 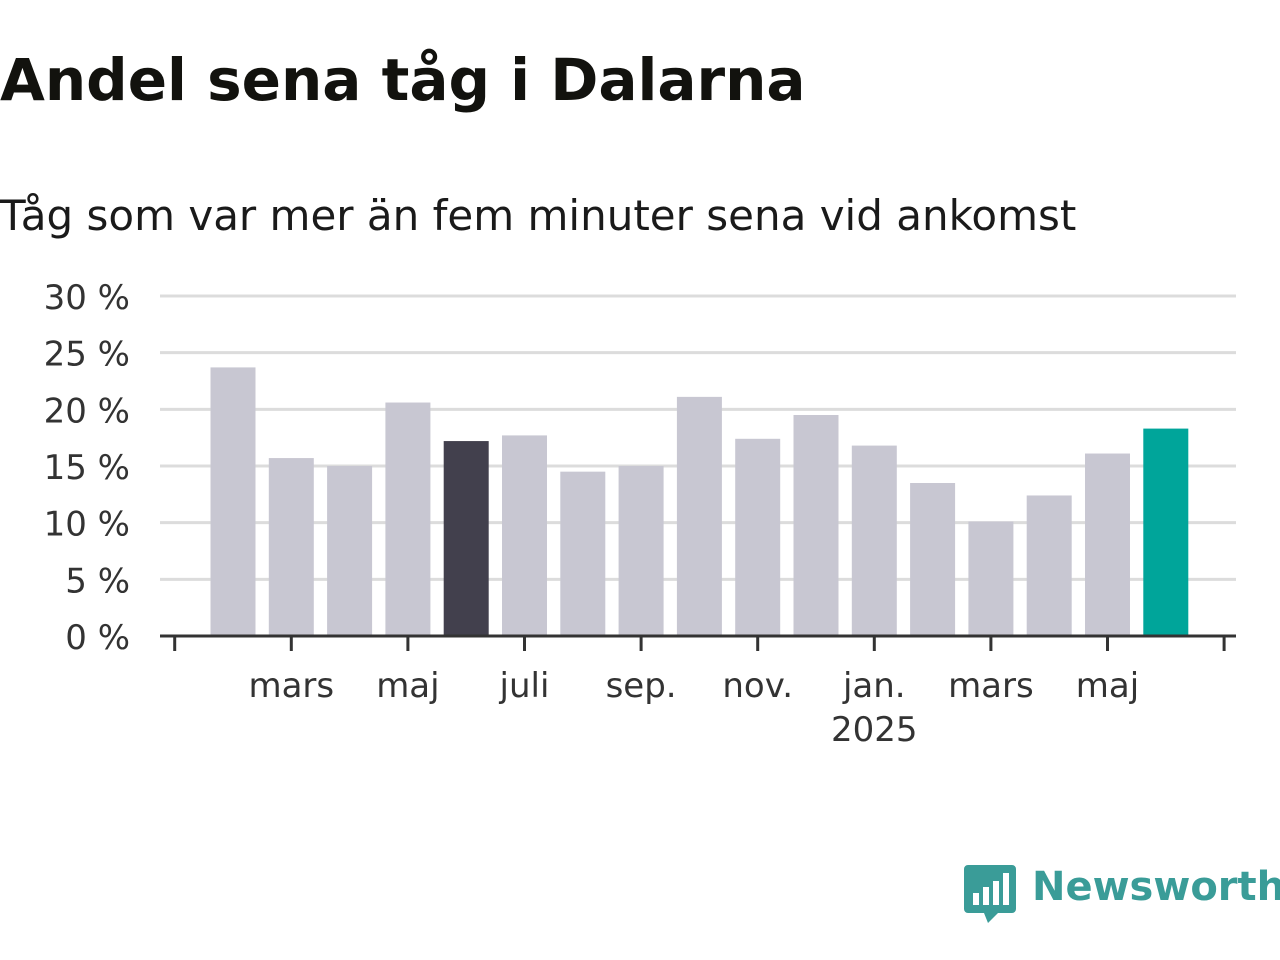 I want to click on newsworthy-logo: Newsworthy, so click(x=1122, y=895).